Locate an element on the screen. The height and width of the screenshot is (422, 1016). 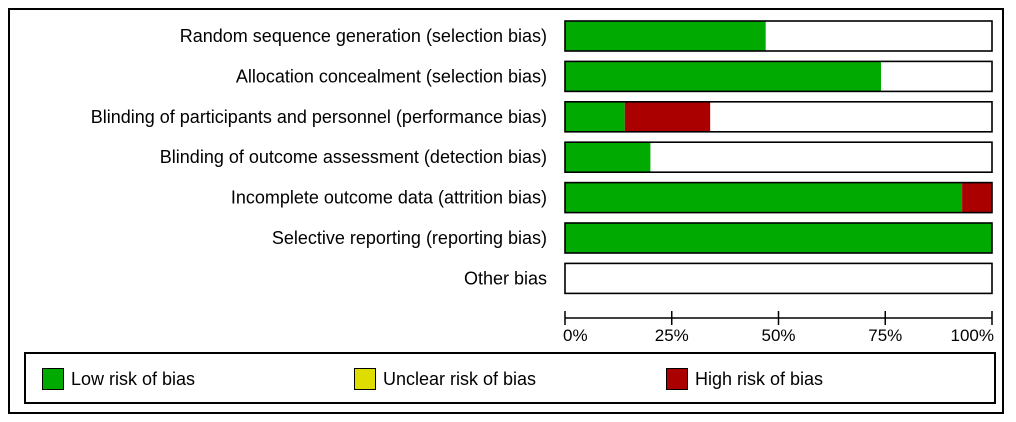
legend-label-low: Low risk of bias is located at coordinates (133, 378).